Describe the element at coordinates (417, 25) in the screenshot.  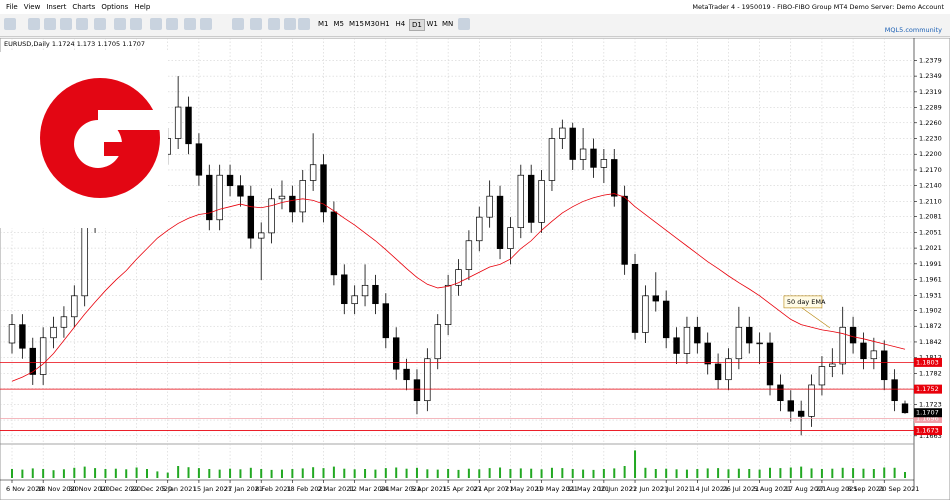
I see `timeframe-button: D1` at that location.